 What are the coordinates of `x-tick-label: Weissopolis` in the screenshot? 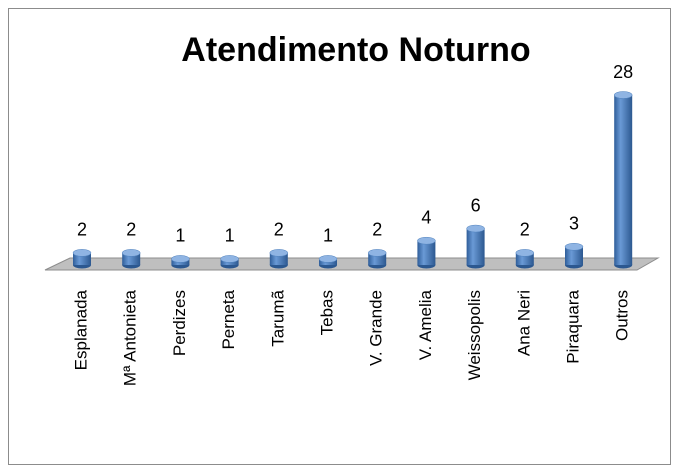 It's located at (474, 335).